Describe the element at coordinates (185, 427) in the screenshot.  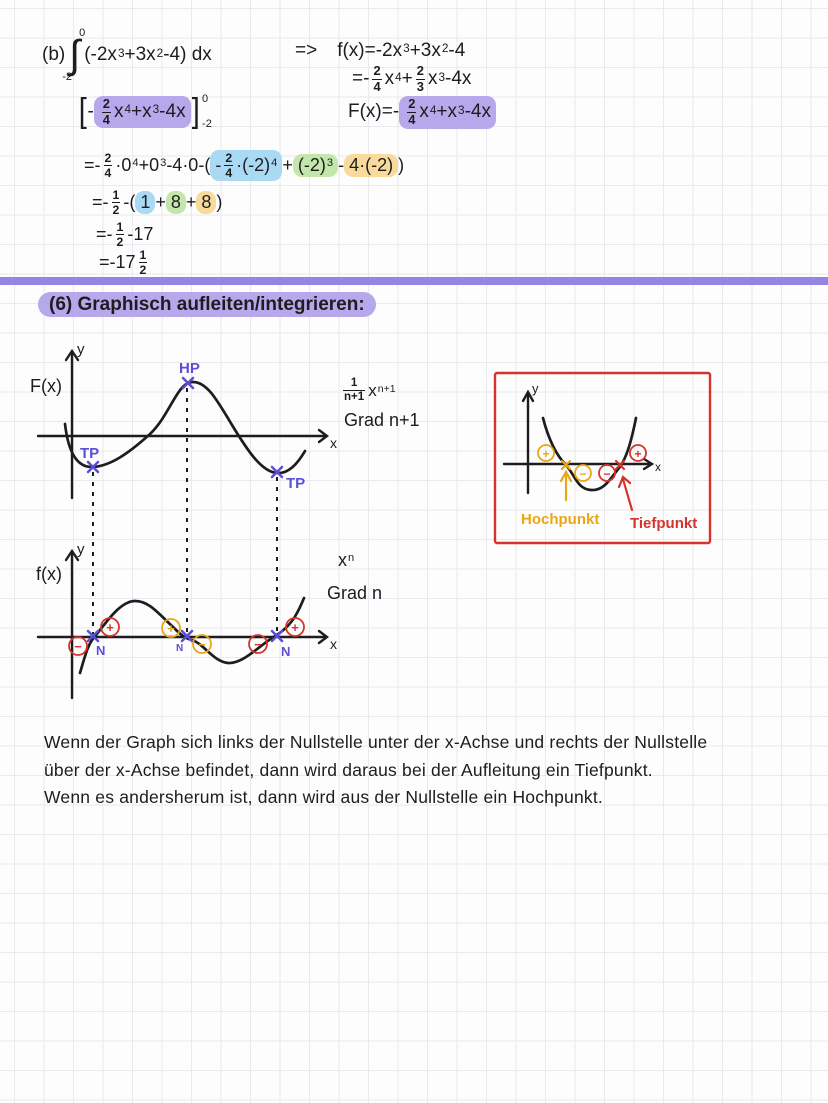
I see `curve-F` at that location.